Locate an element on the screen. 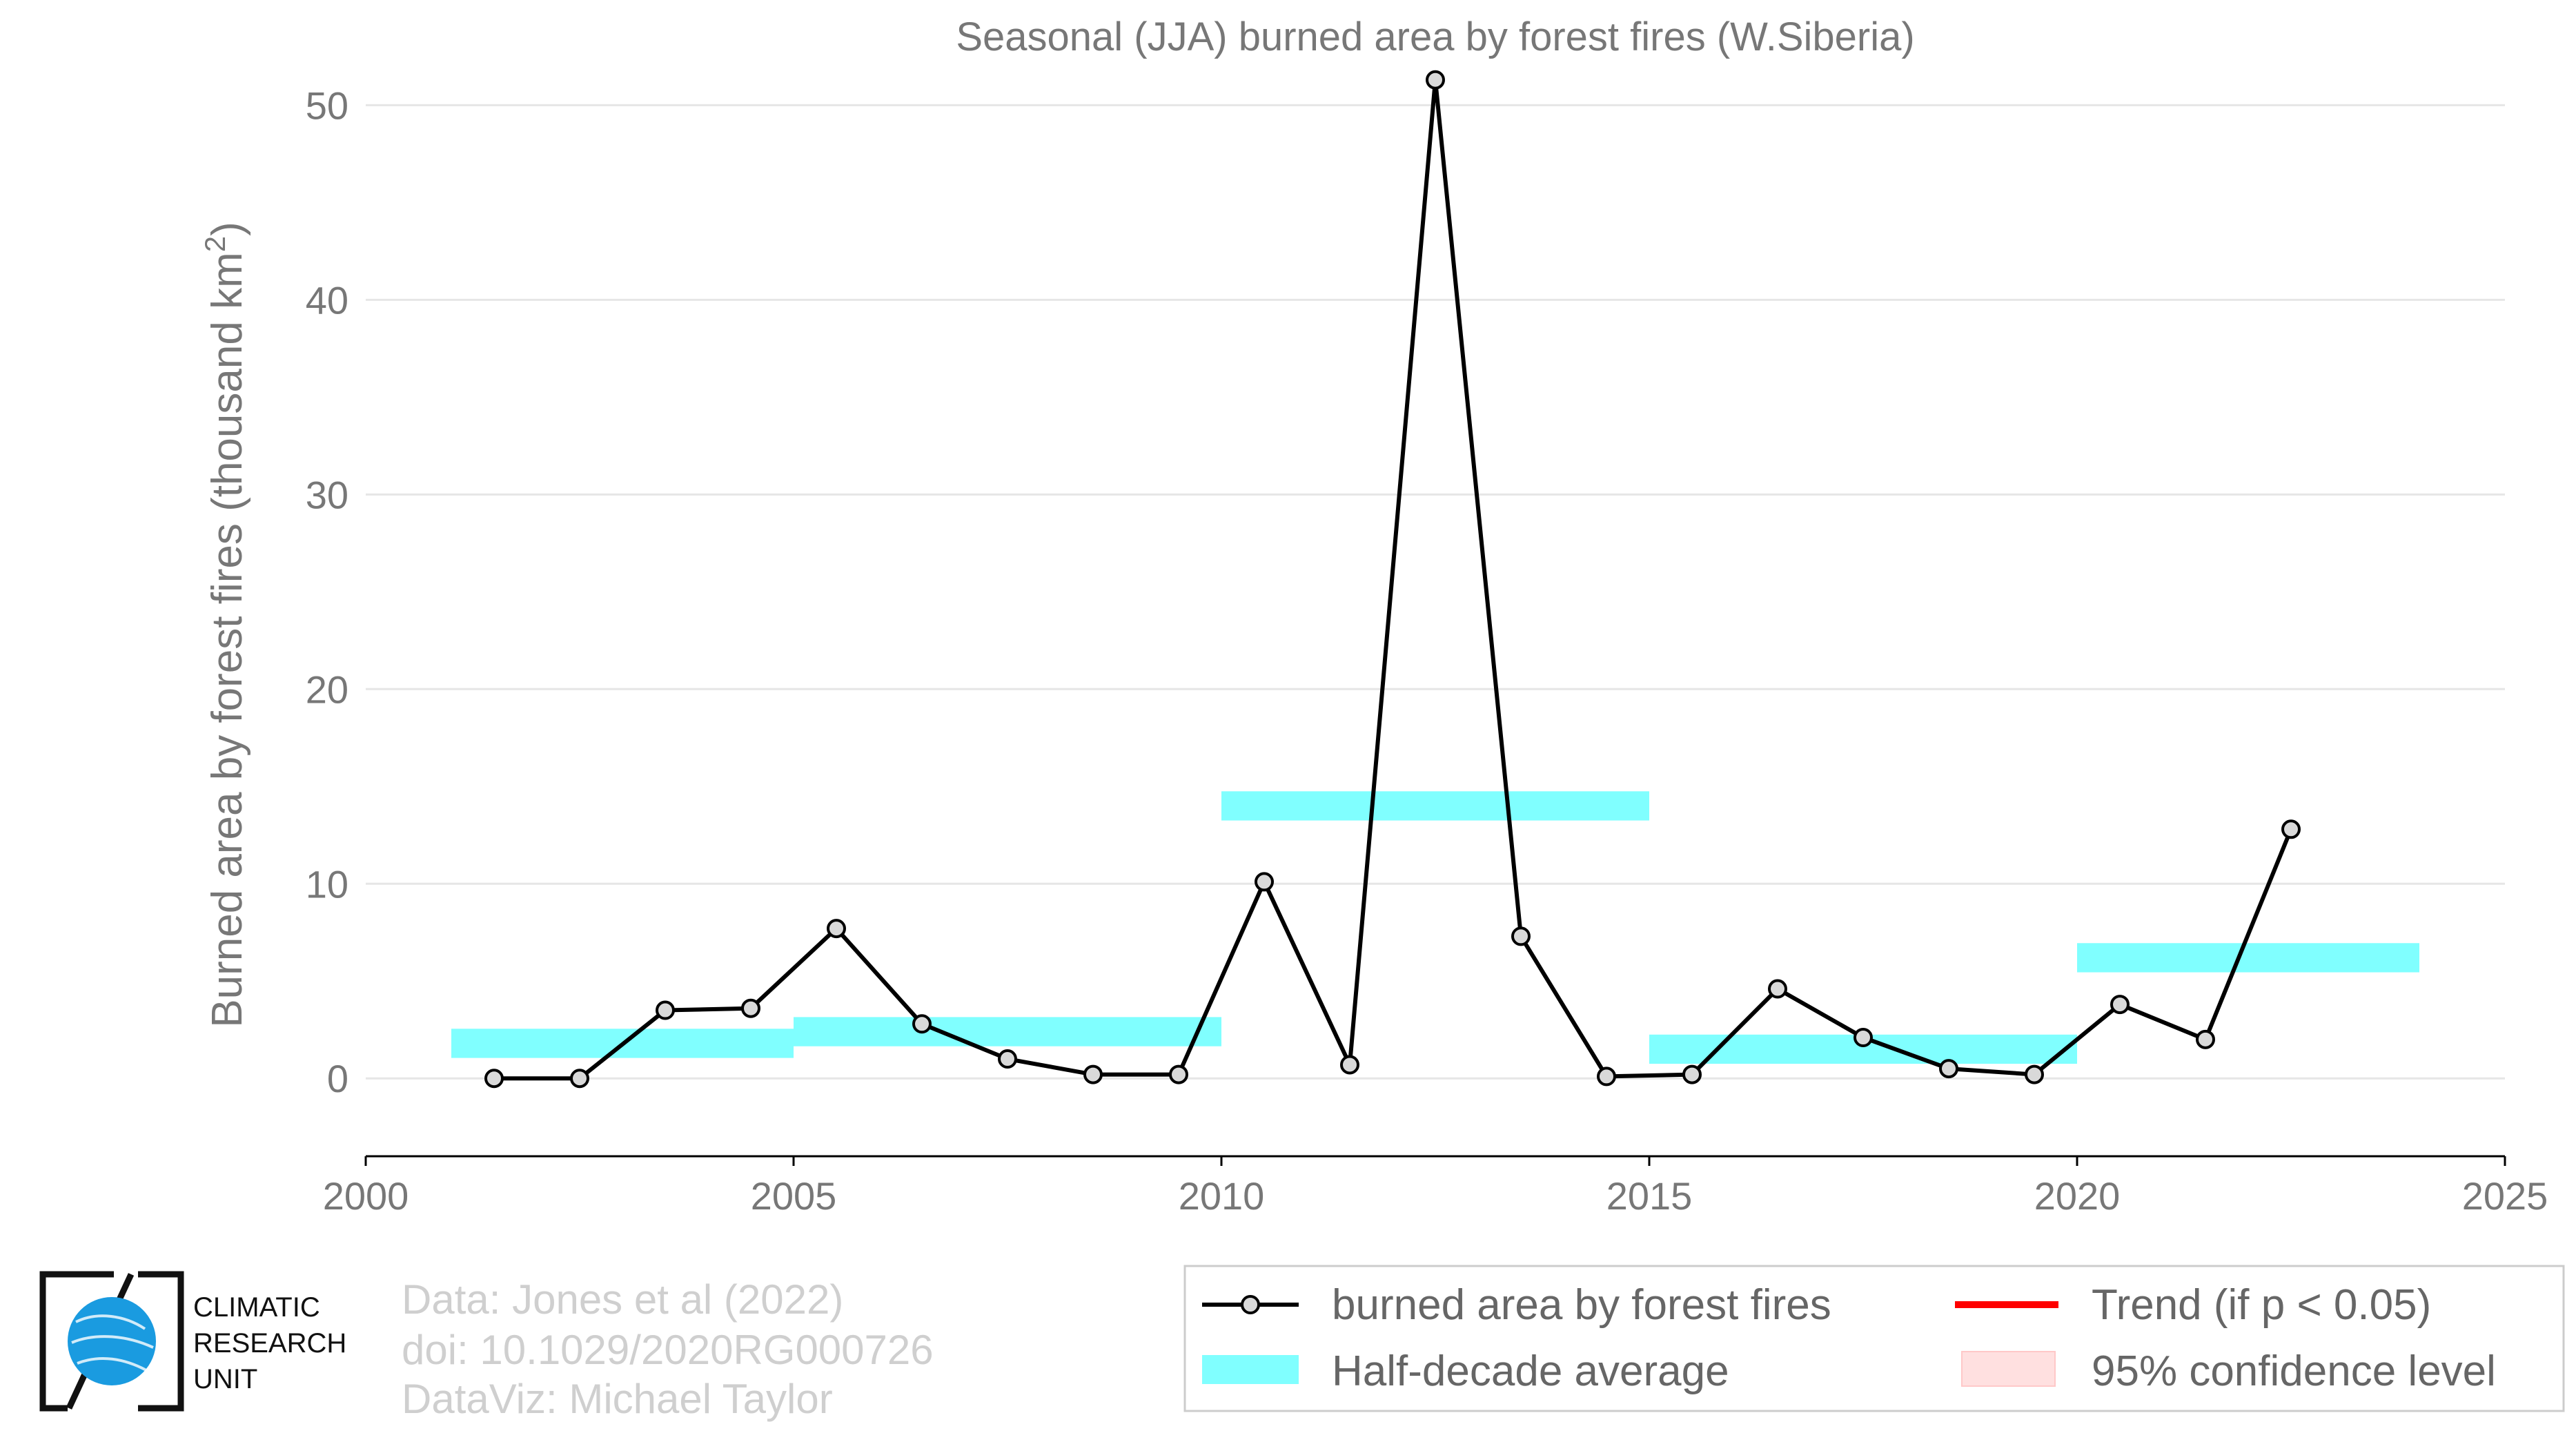 The width and height of the screenshot is (2576, 1451). globe-swirl-icon is located at coordinates (112, 1343).